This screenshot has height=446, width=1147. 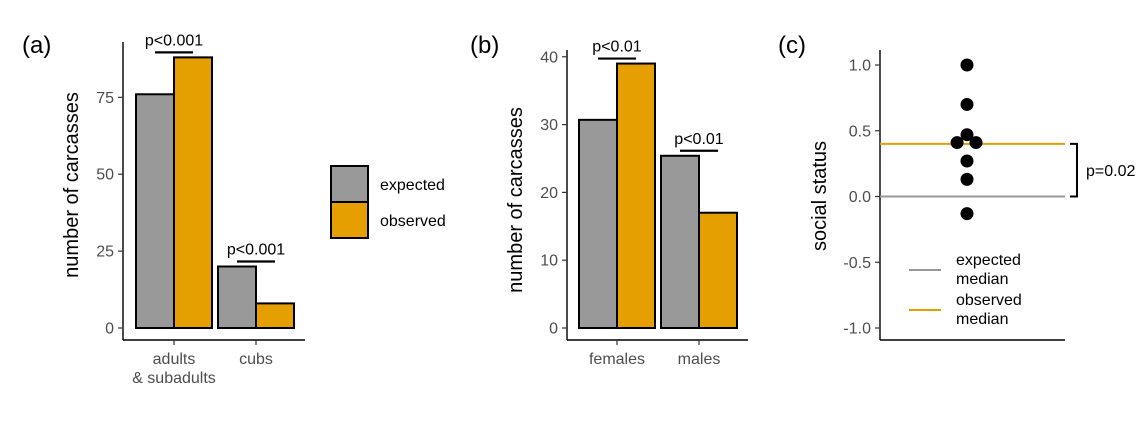 What do you see at coordinates (549, 57) in the screenshot?
I see `y-tick-label: 40` at bounding box center [549, 57].